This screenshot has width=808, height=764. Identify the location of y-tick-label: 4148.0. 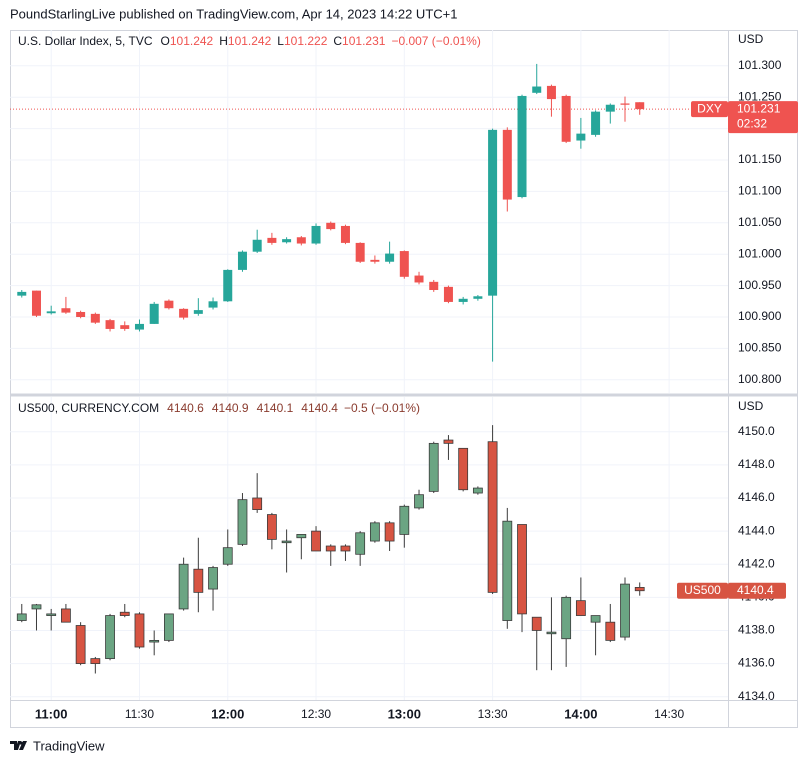
(756, 464).